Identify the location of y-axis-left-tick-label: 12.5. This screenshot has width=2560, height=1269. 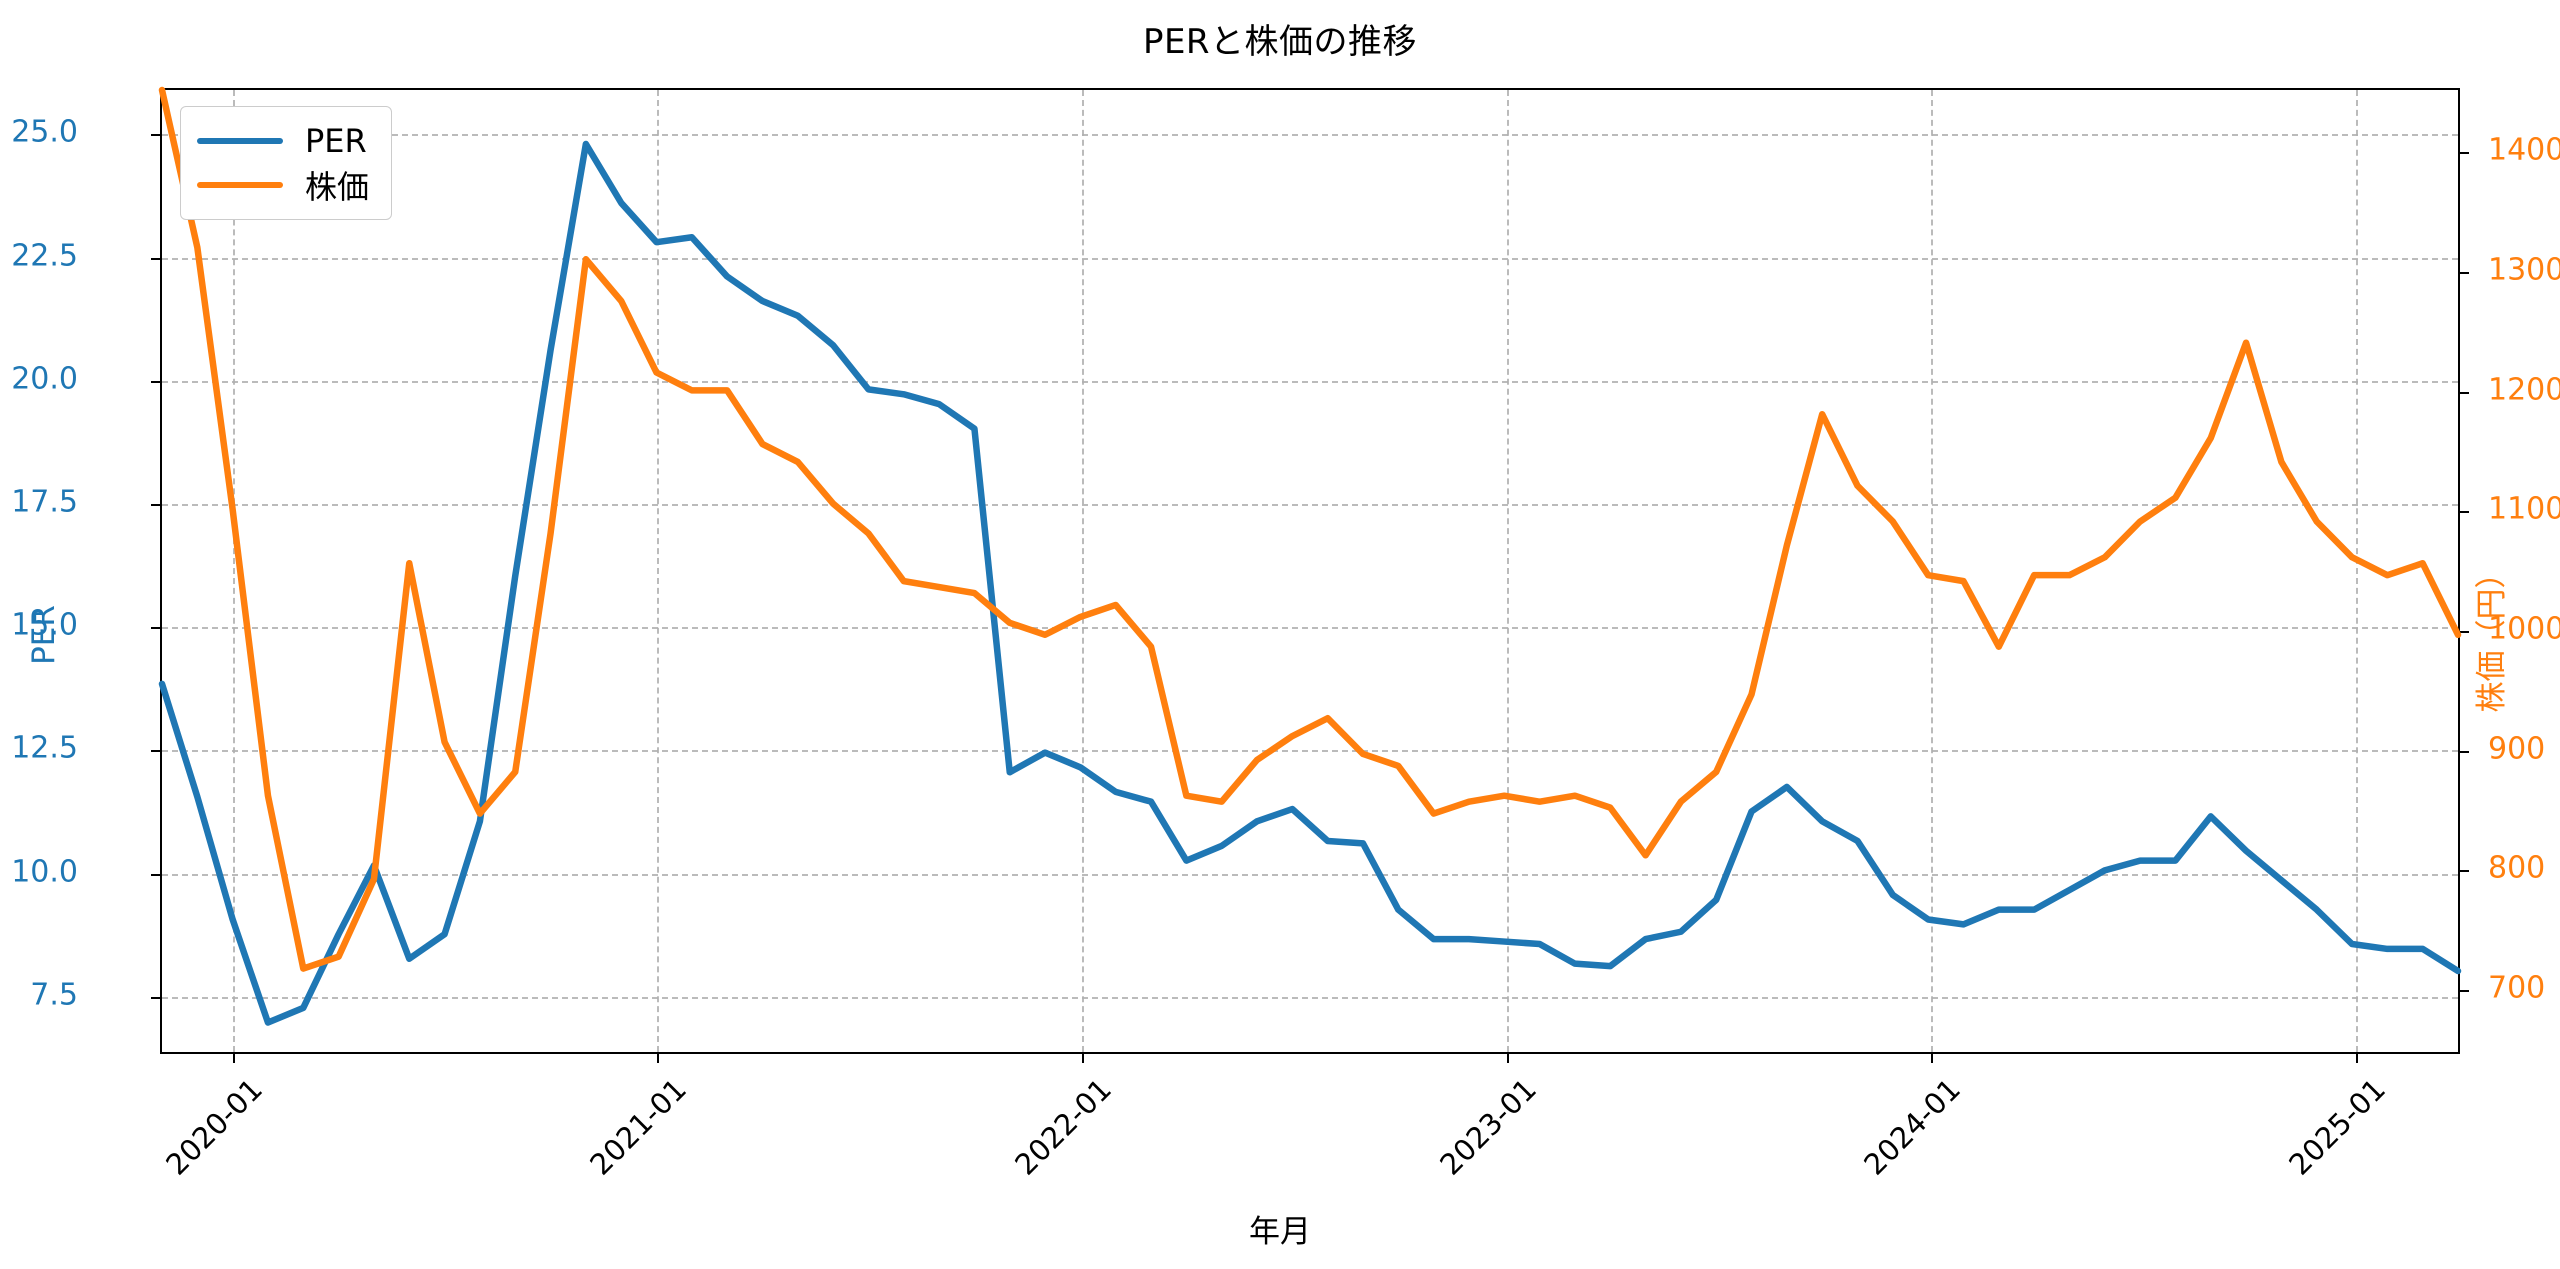
(44, 748).